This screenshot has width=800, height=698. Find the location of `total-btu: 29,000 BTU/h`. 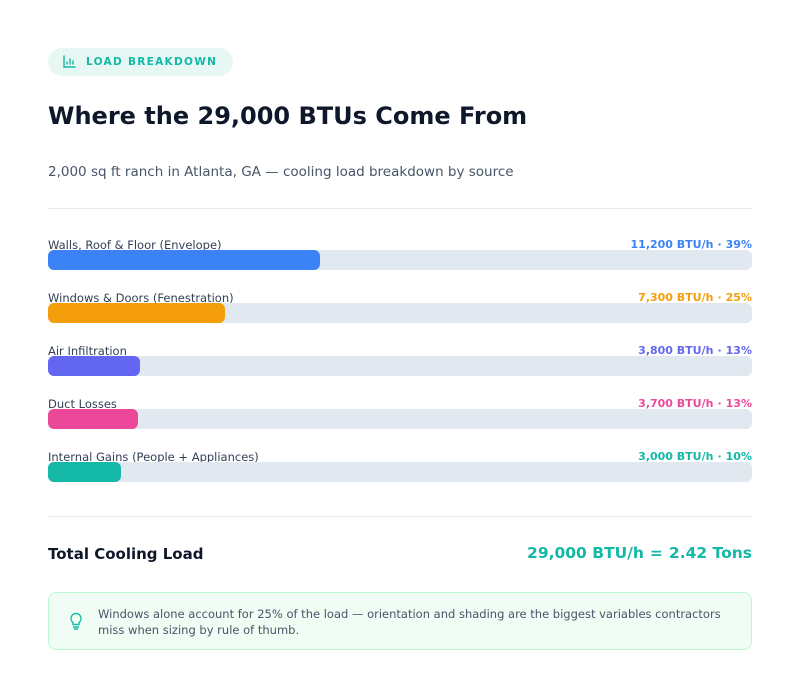

total-btu: 29,000 BTU/h is located at coordinates (585, 553).